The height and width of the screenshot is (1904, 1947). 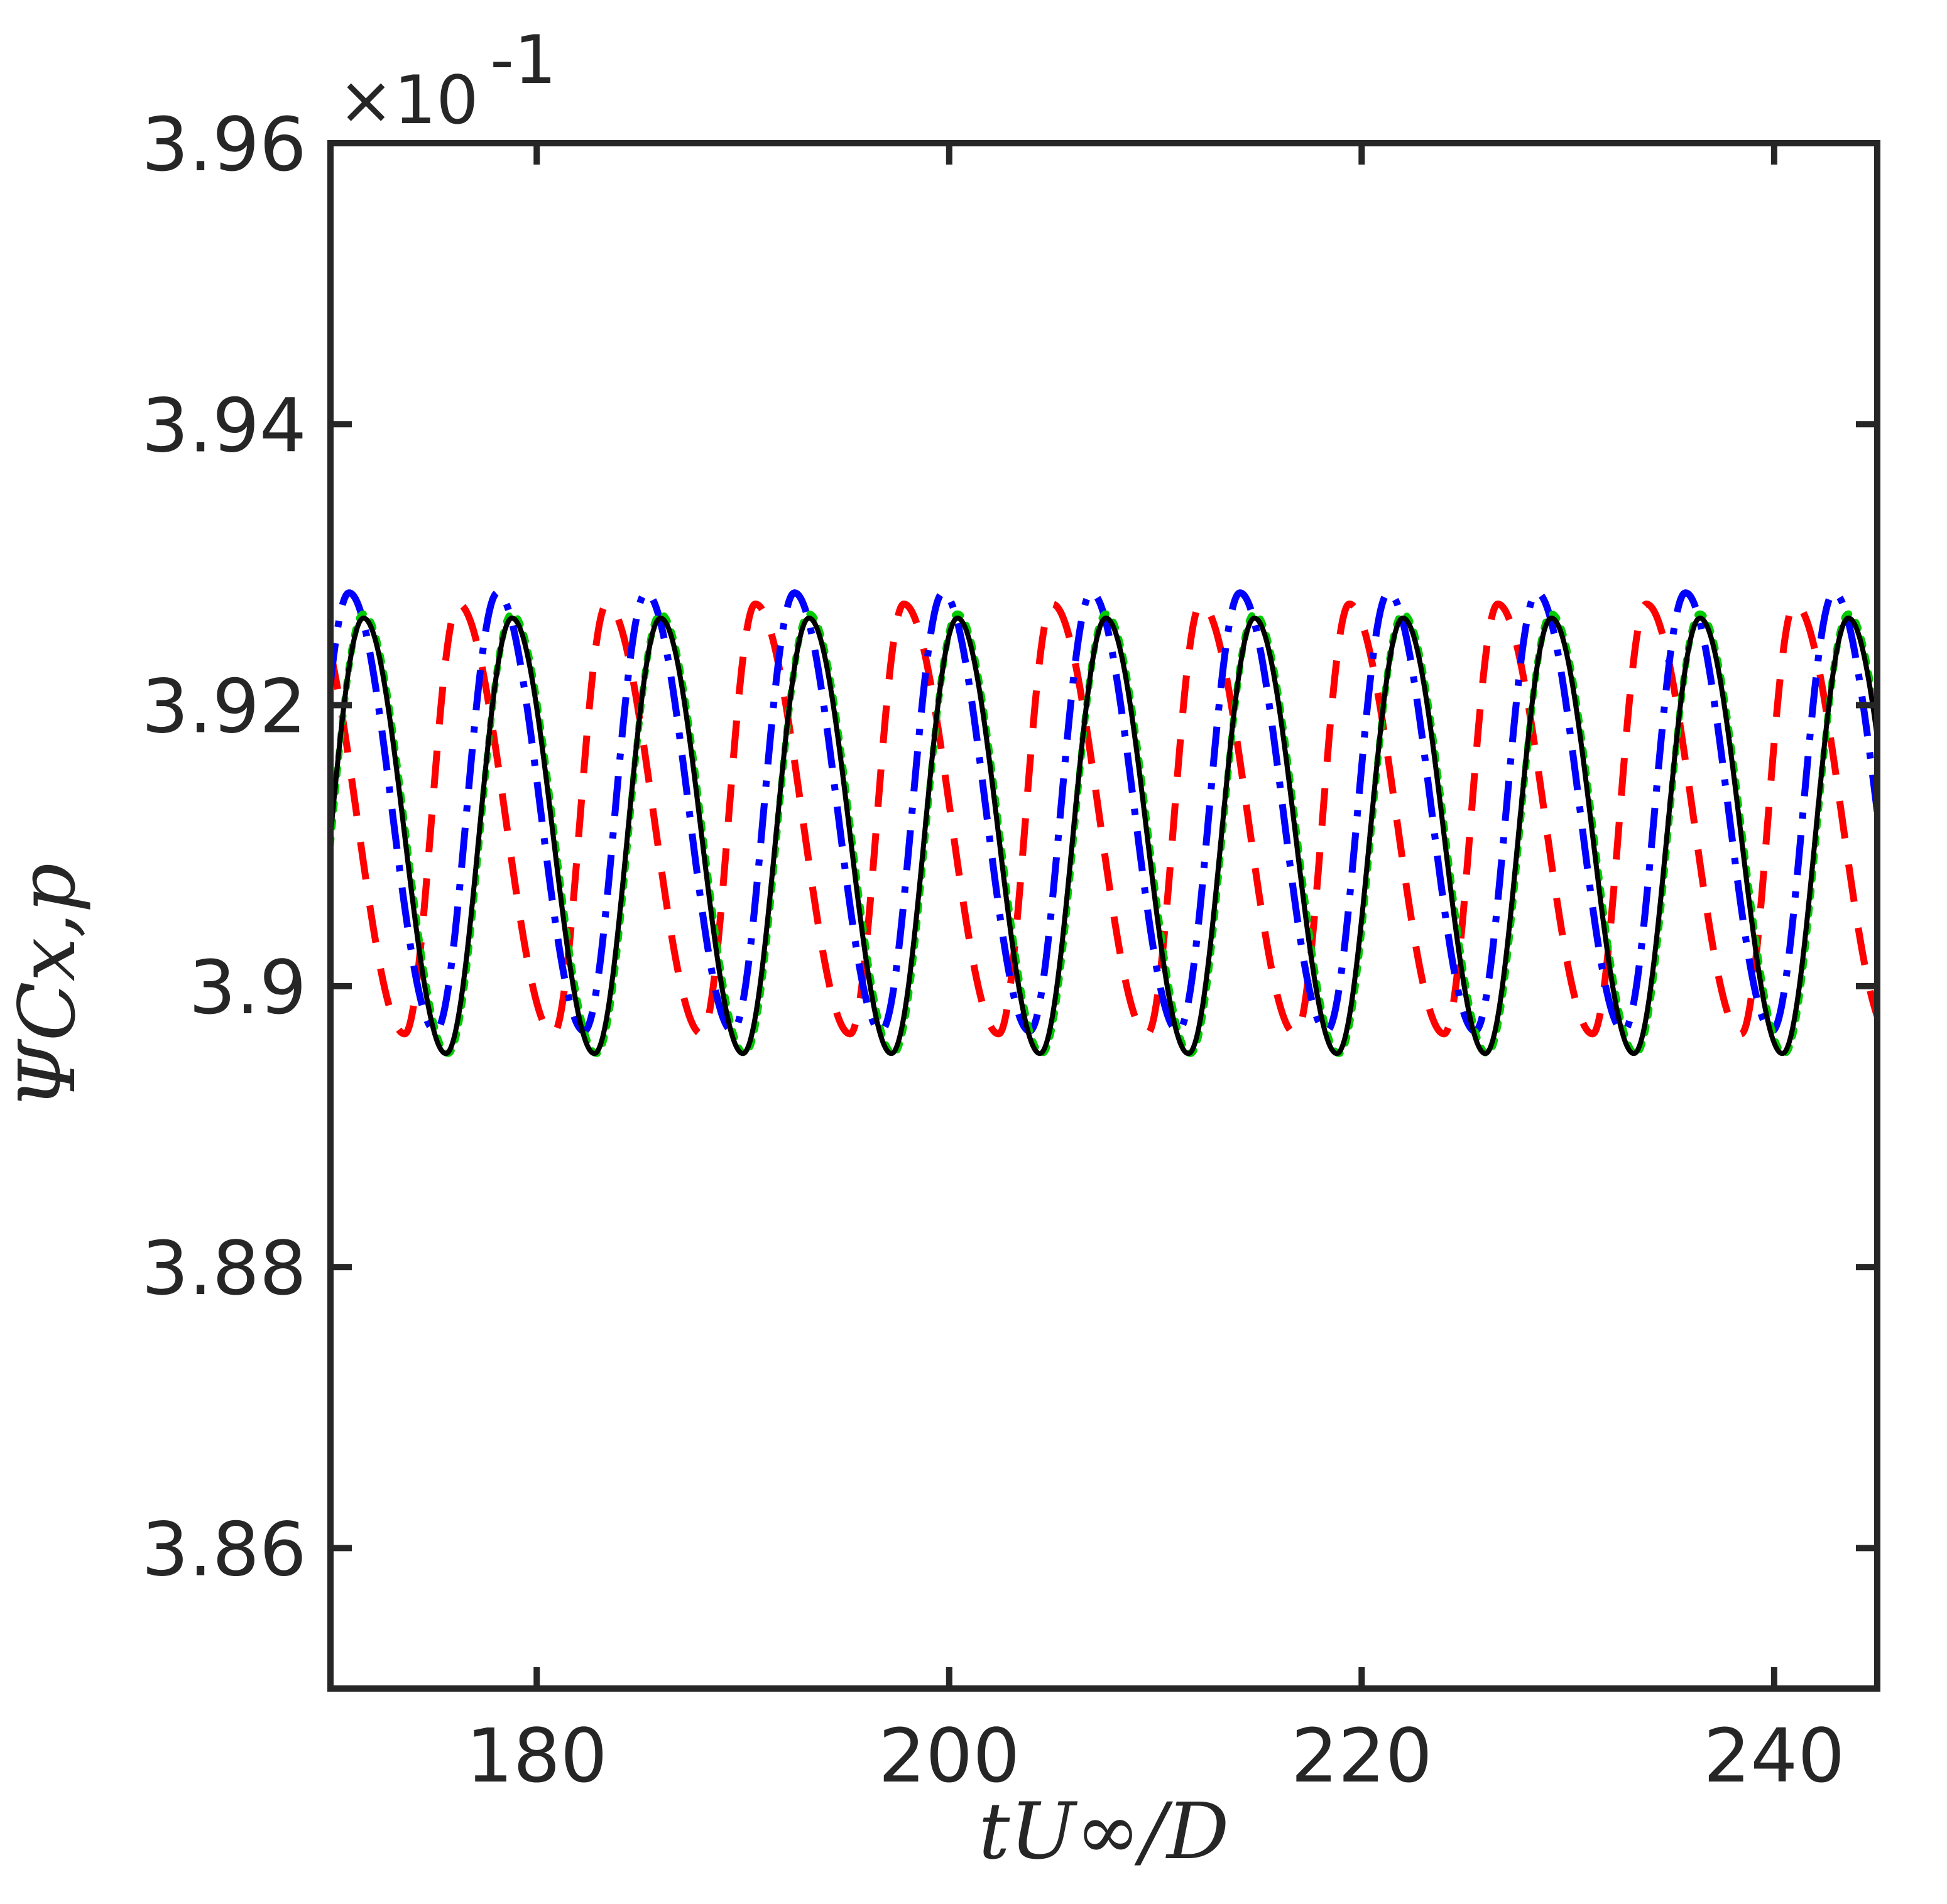 What do you see at coordinates (537, 1755) in the screenshot?
I see `x-tick-label-180: 180` at bounding box center [537, 1755].